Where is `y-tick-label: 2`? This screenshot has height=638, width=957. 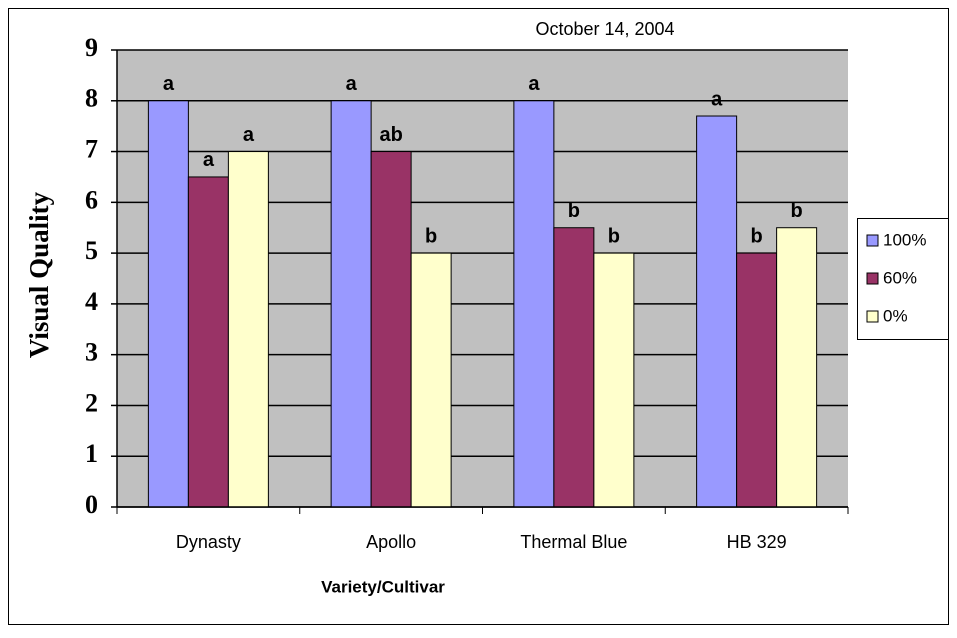
y-tick-label: 2 is located at coordinates (91, 402).